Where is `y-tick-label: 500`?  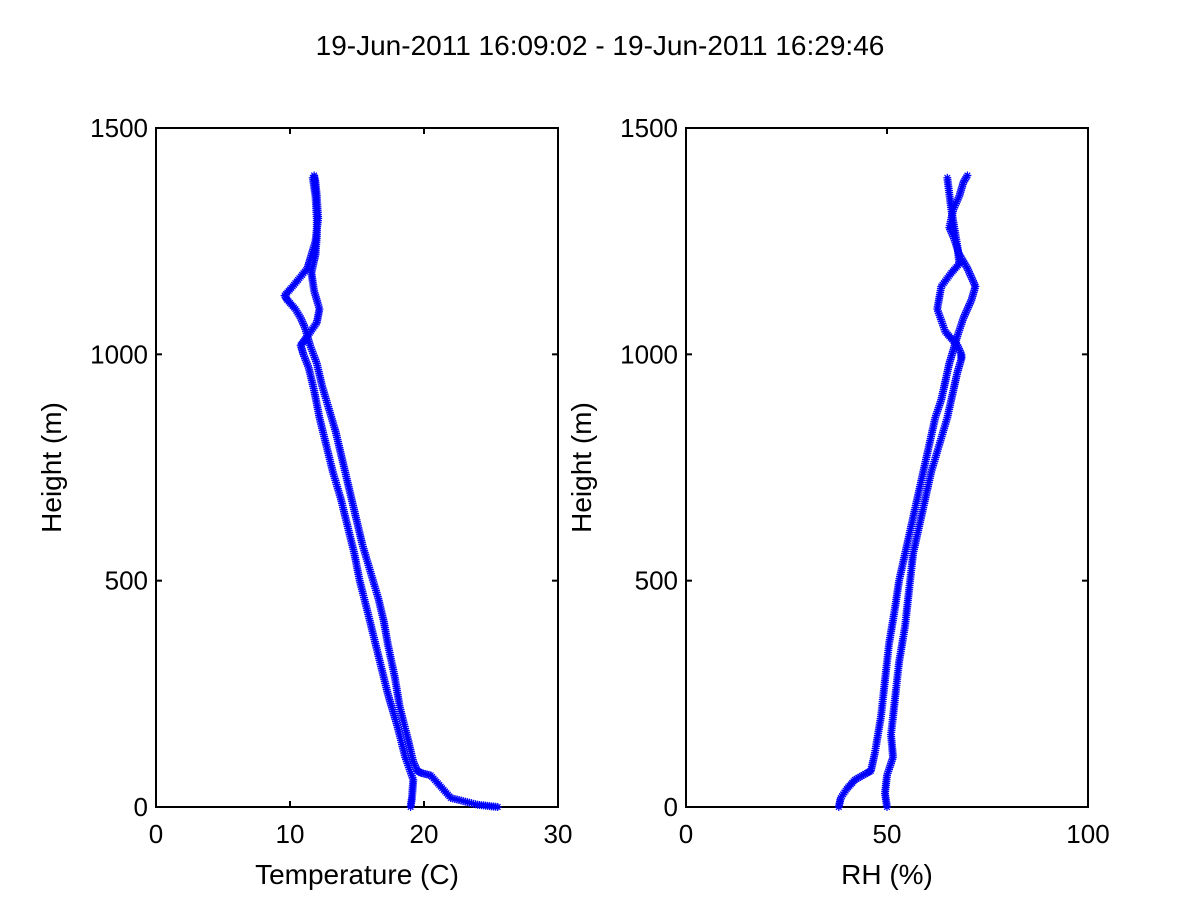
y-tick-label: 500 is located at coordinates (126, 581).